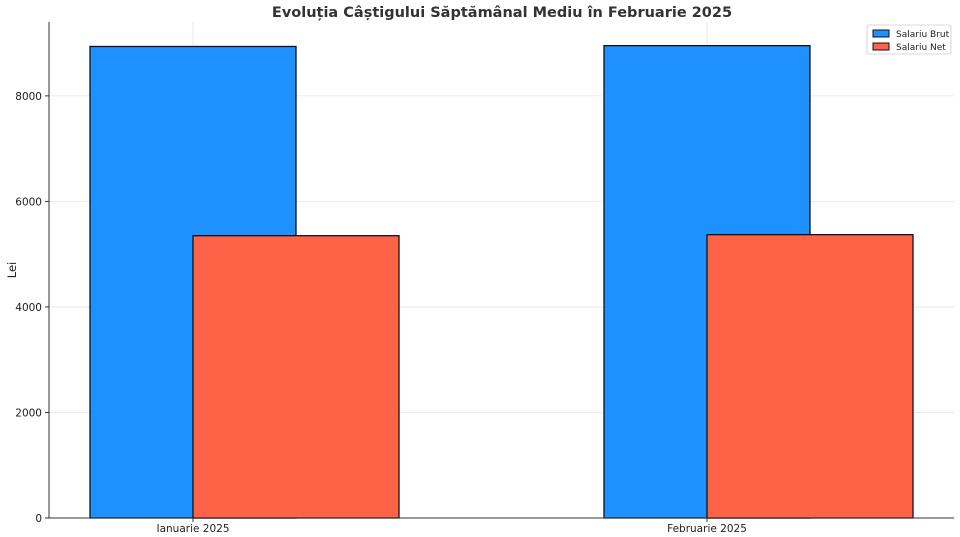  I want to click on y-tick-label: 2000, so click(28, 413).